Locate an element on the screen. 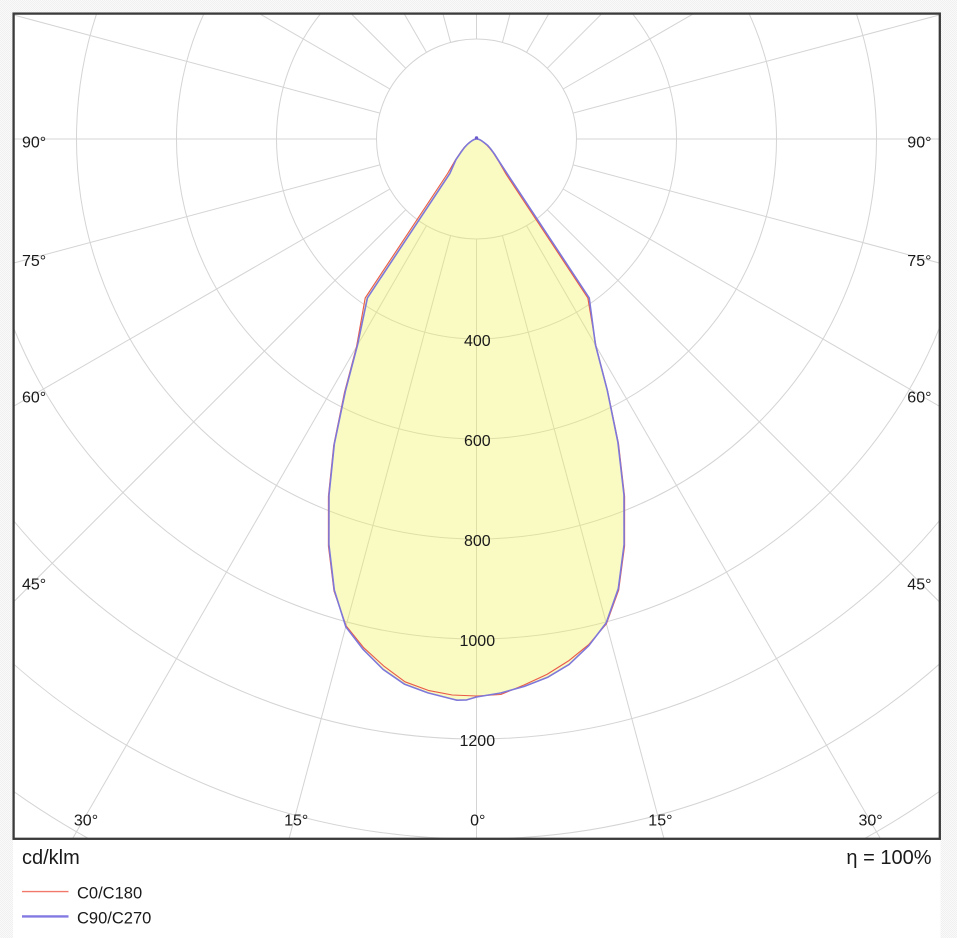 The height and width of the screenshot is (938, 957). svg-text: 400 is located at coordinates (477, 341).